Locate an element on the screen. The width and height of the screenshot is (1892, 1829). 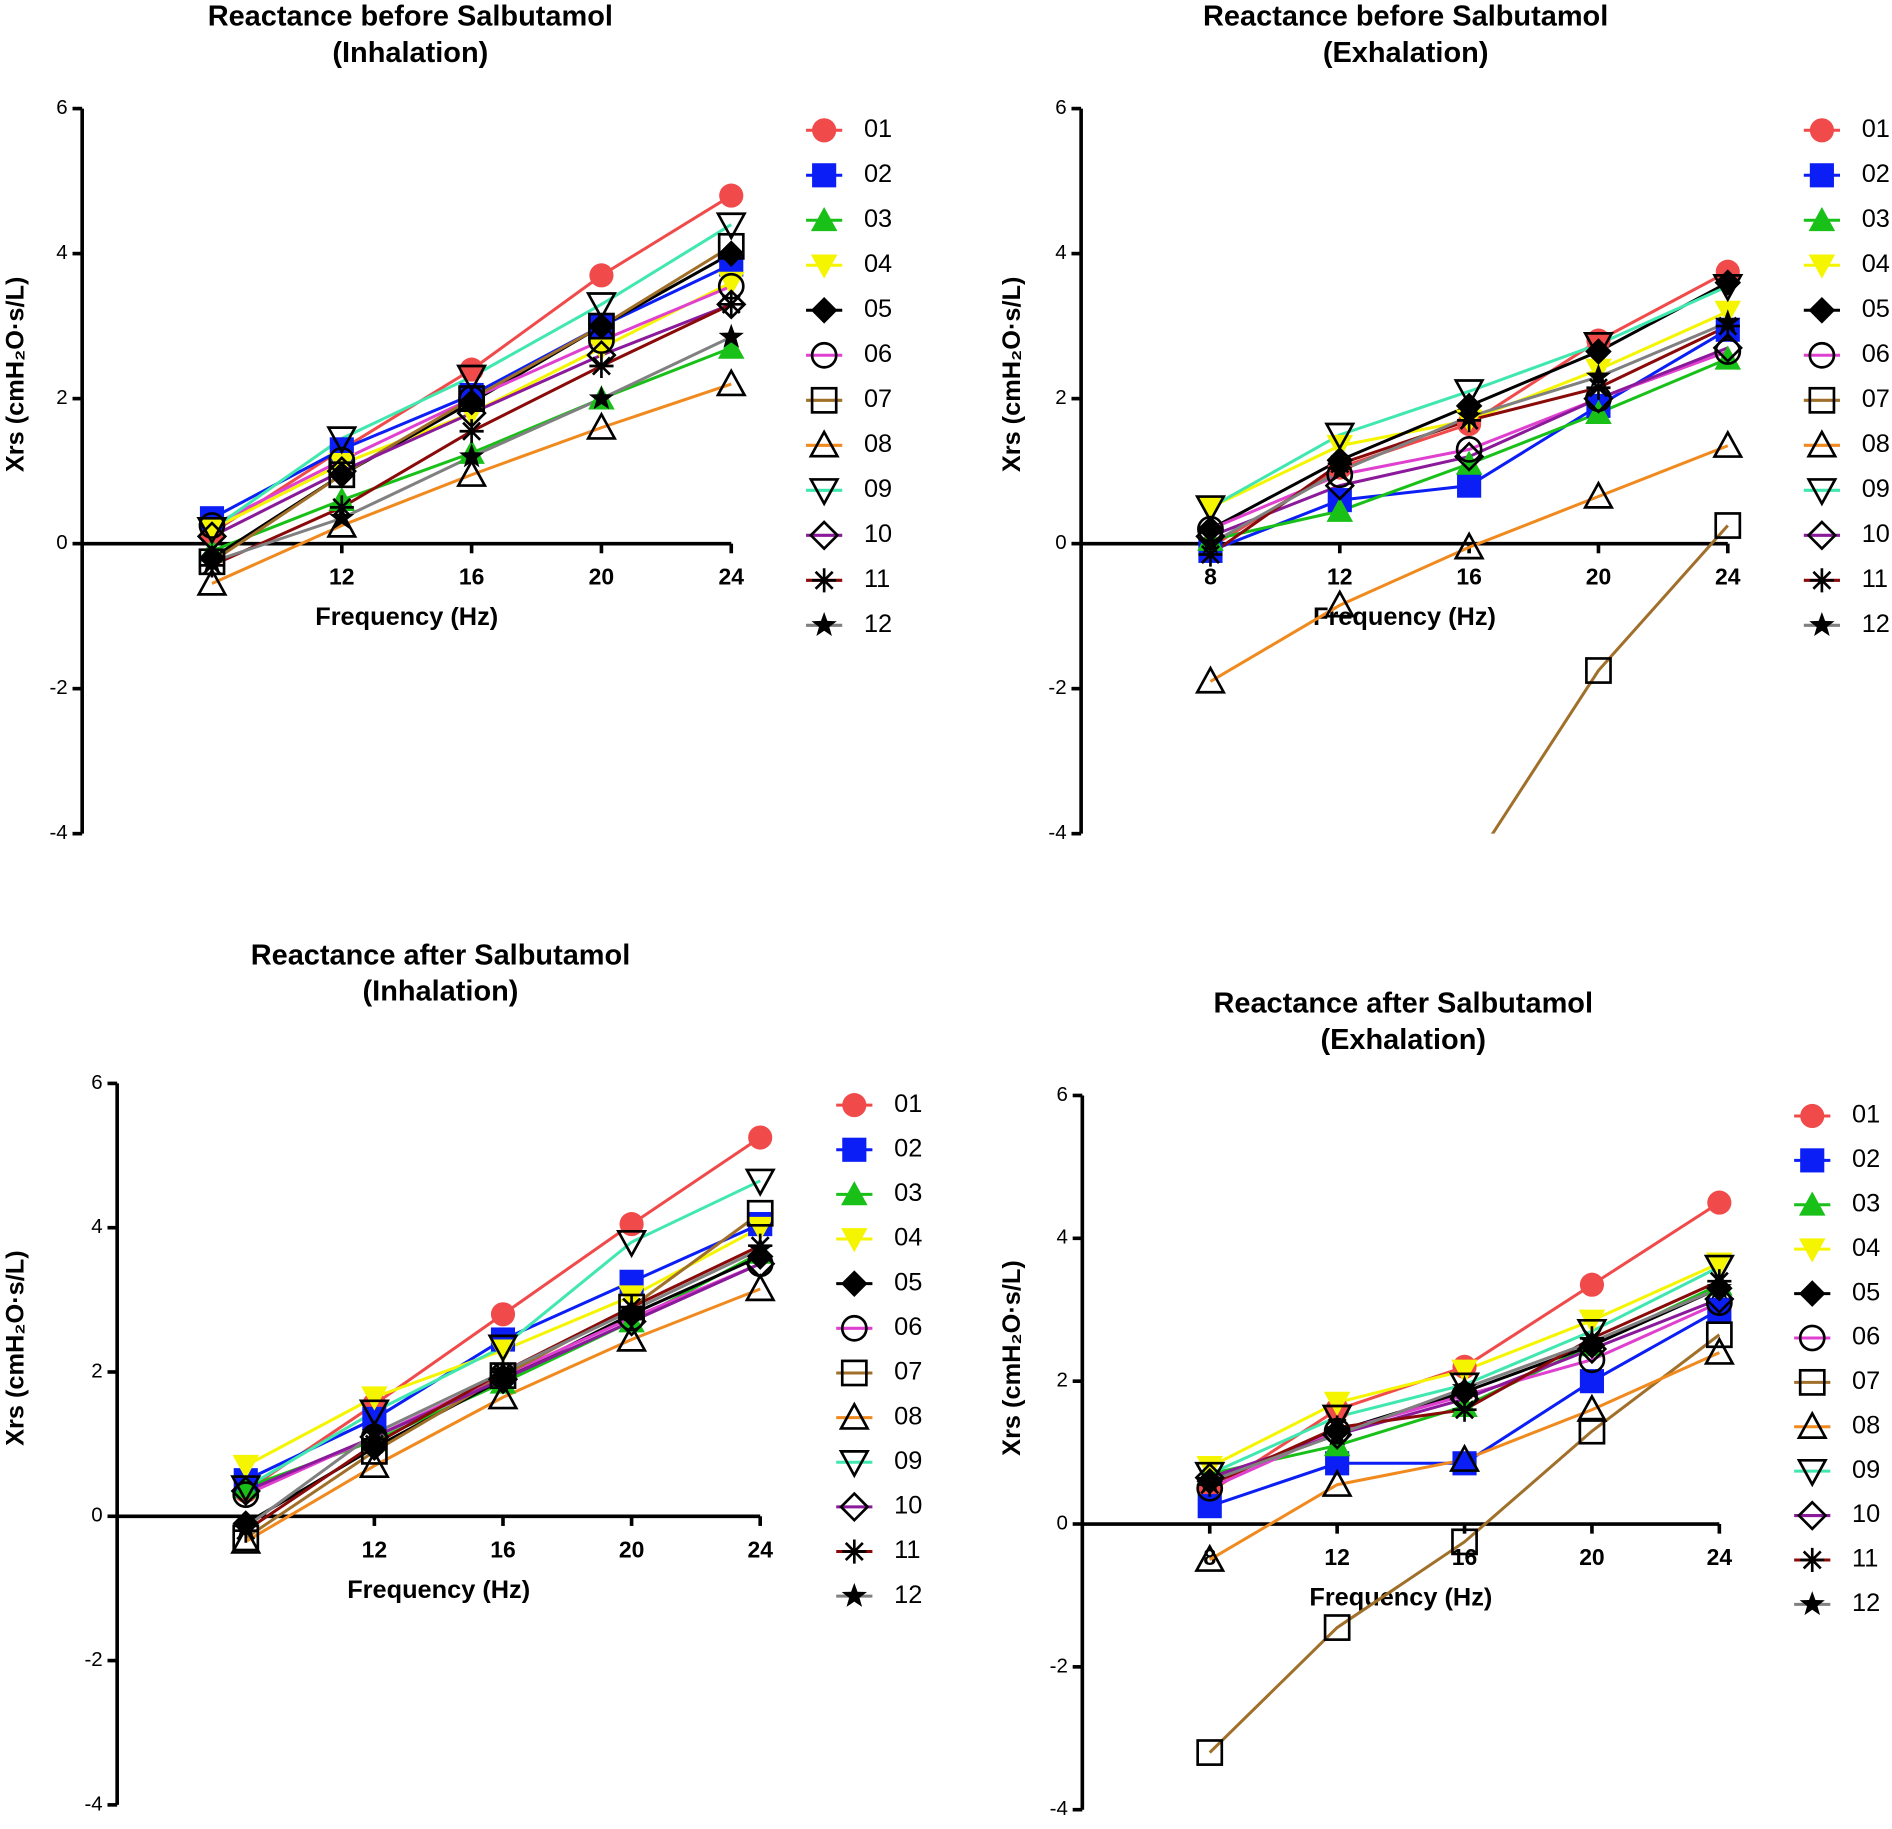
y-tick-label: 4 is located at coordinates (96, 1226).